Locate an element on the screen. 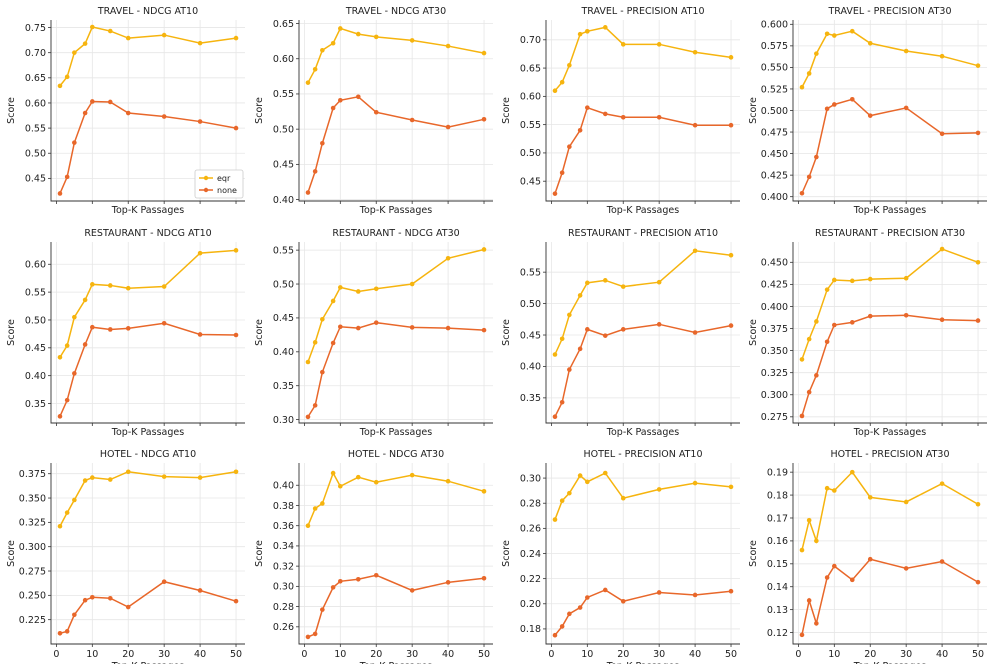  subplot-title: HOTEL - NDCG AT10 is located at coordinates (148, 454).